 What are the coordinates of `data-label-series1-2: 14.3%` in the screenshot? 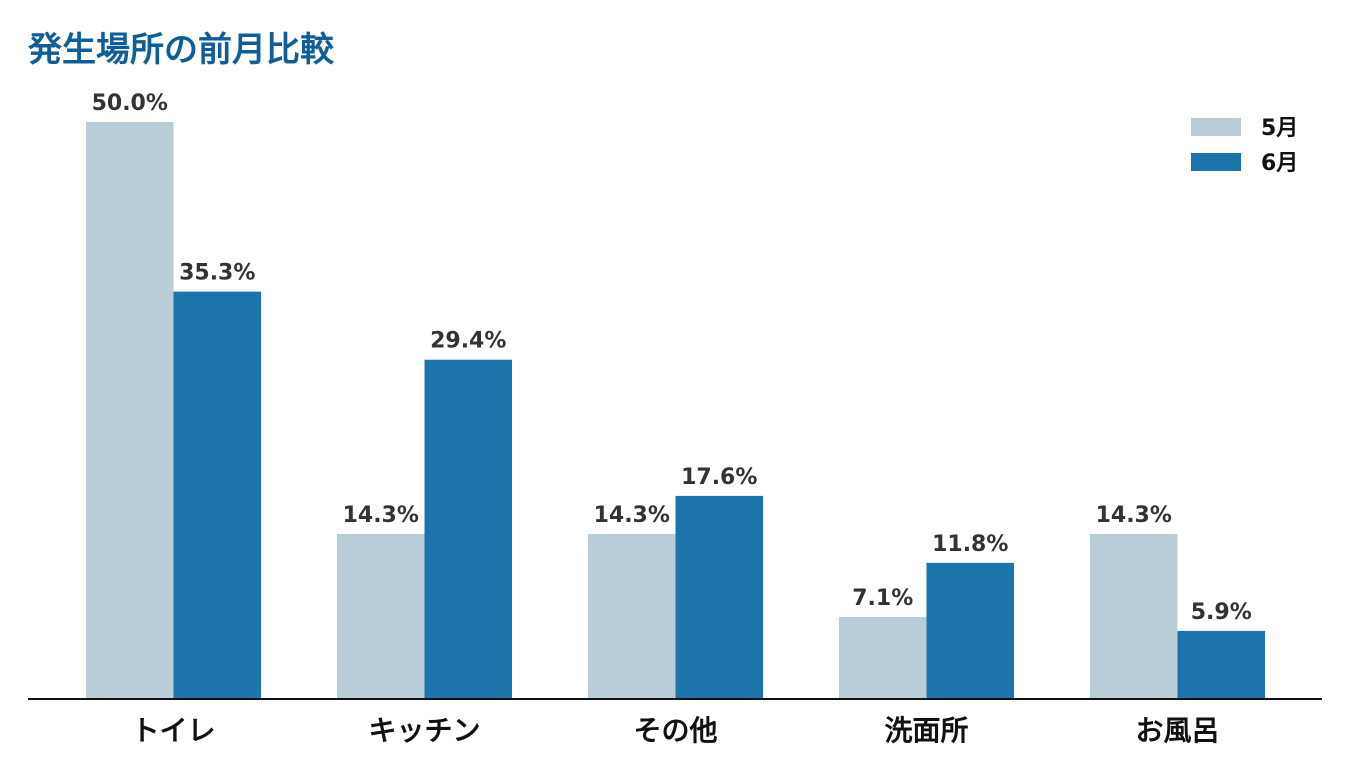 It's located at (381, 515).